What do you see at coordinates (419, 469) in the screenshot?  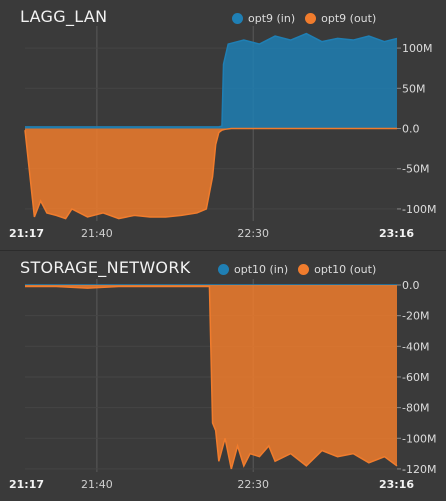 I see `y-tick-label: -120M` at bounding box center [419, 469].